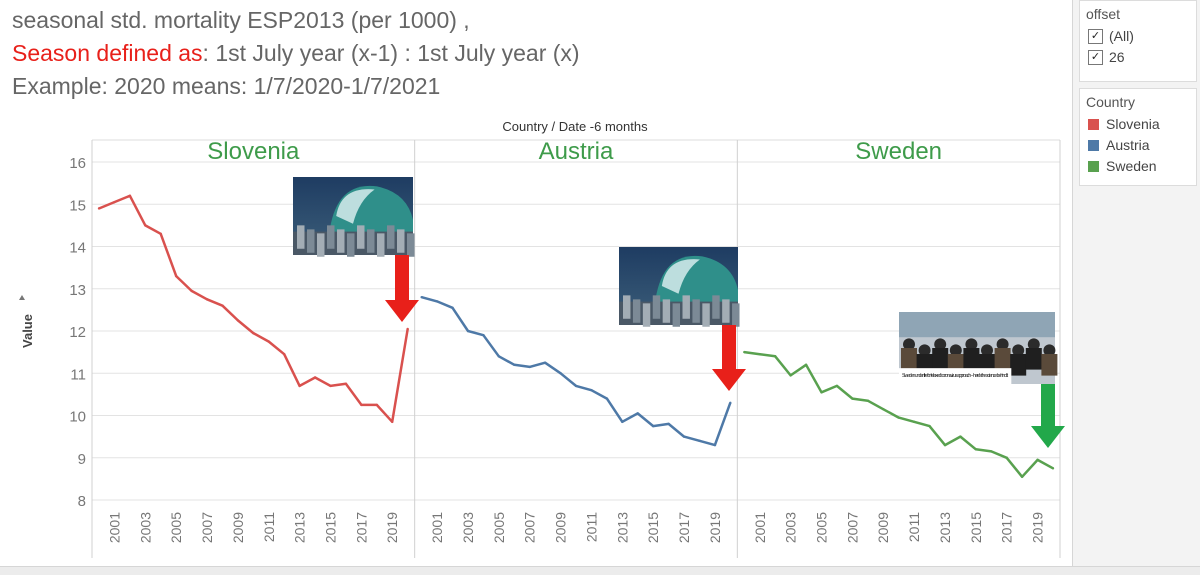 This screenshot has width=1200, height=575. What do you see at coordinates (253, 151) in the screenshot?
I see `panel-title-slovenia: Slovenia` at bounding box center [253, 151].